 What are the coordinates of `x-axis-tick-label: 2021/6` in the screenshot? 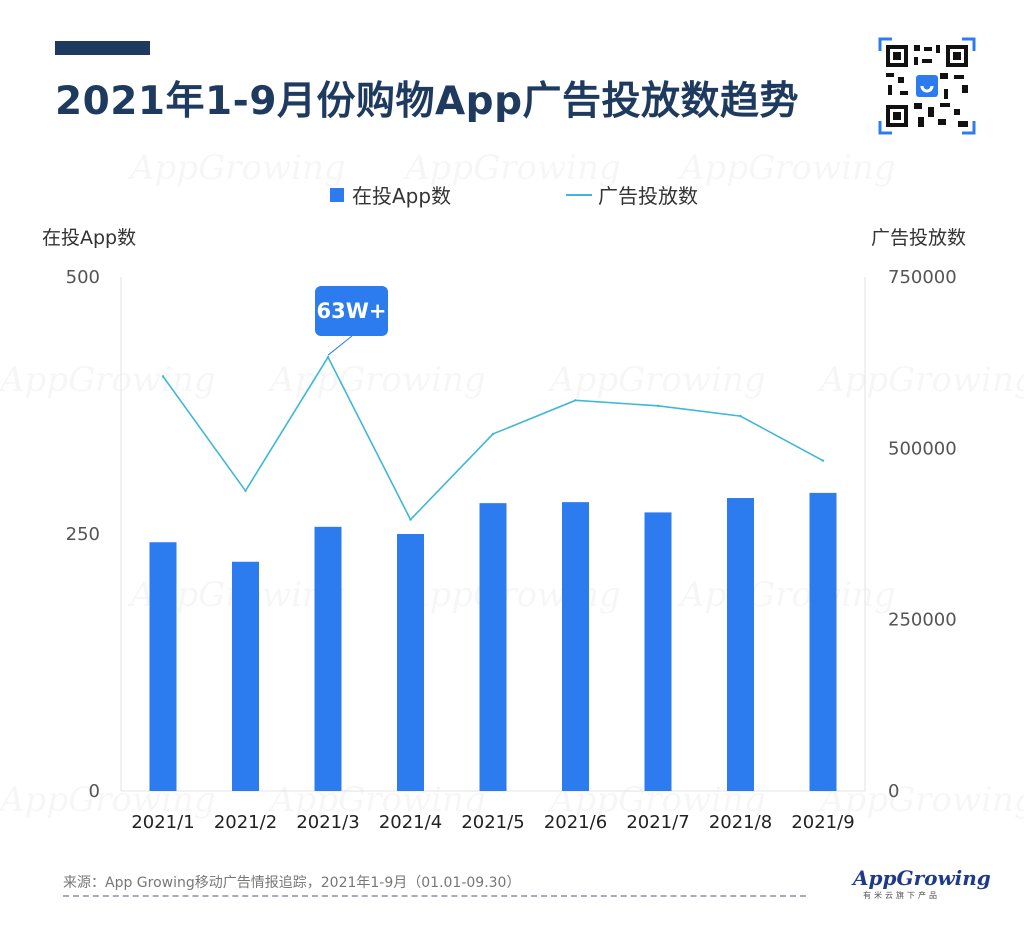 It's located at (575, 822).